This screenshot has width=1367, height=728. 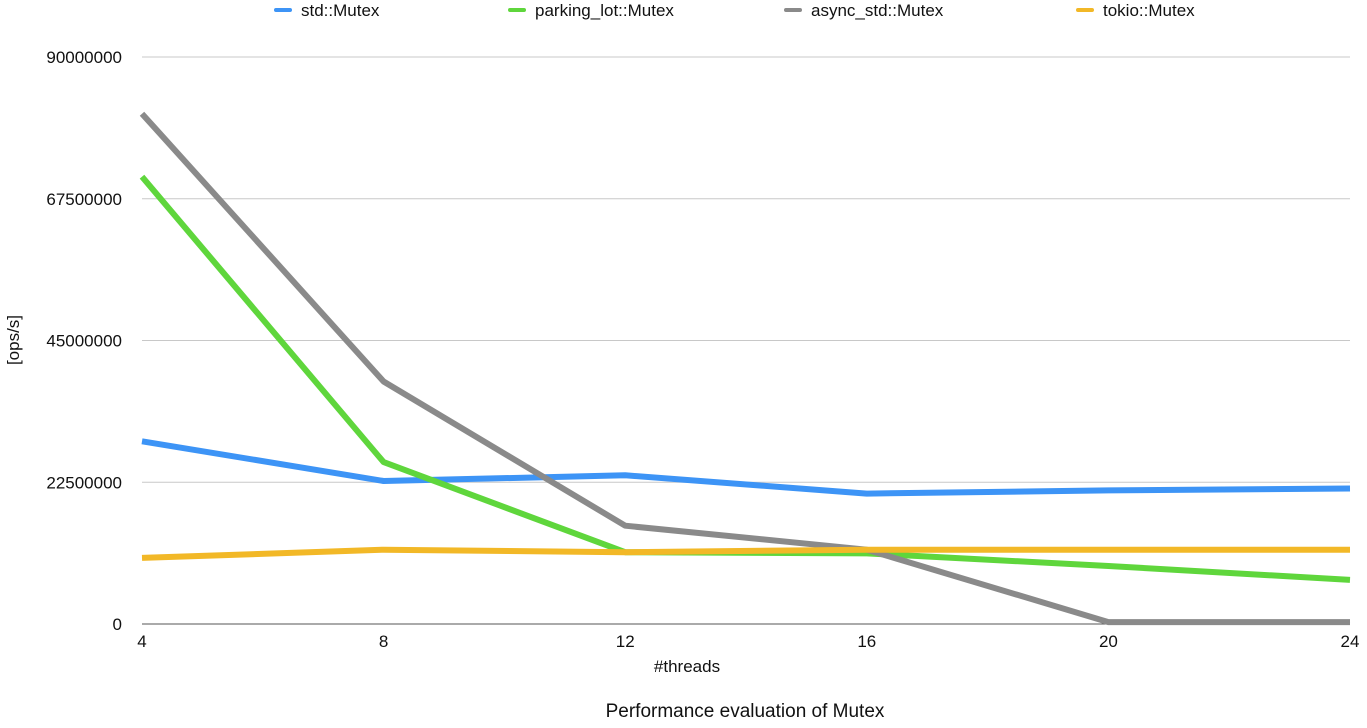 I want to click on x-tick-label: 16, so click(x=866, y=641).